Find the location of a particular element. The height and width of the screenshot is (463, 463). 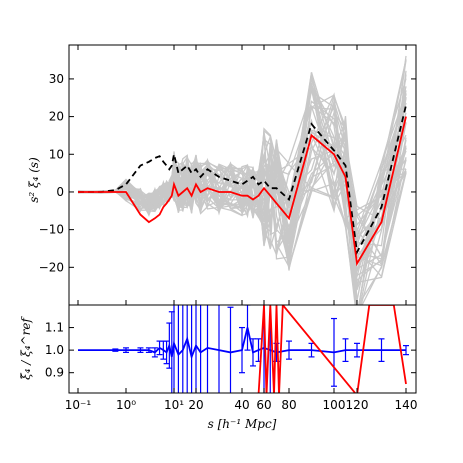

x-tick-label: 60 is located at coordinates (263, 405).